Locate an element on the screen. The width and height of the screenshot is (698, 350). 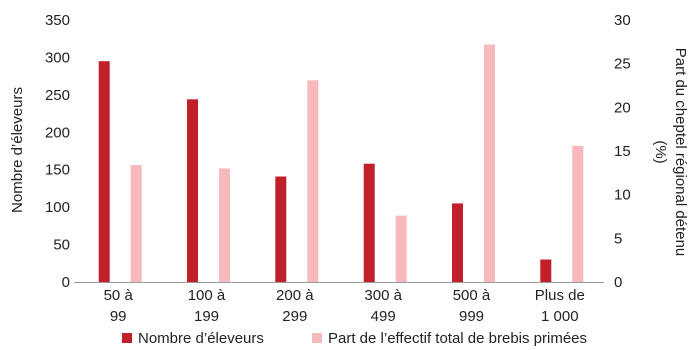
left-tick-label: 250 is located at coordinates (57, 95).